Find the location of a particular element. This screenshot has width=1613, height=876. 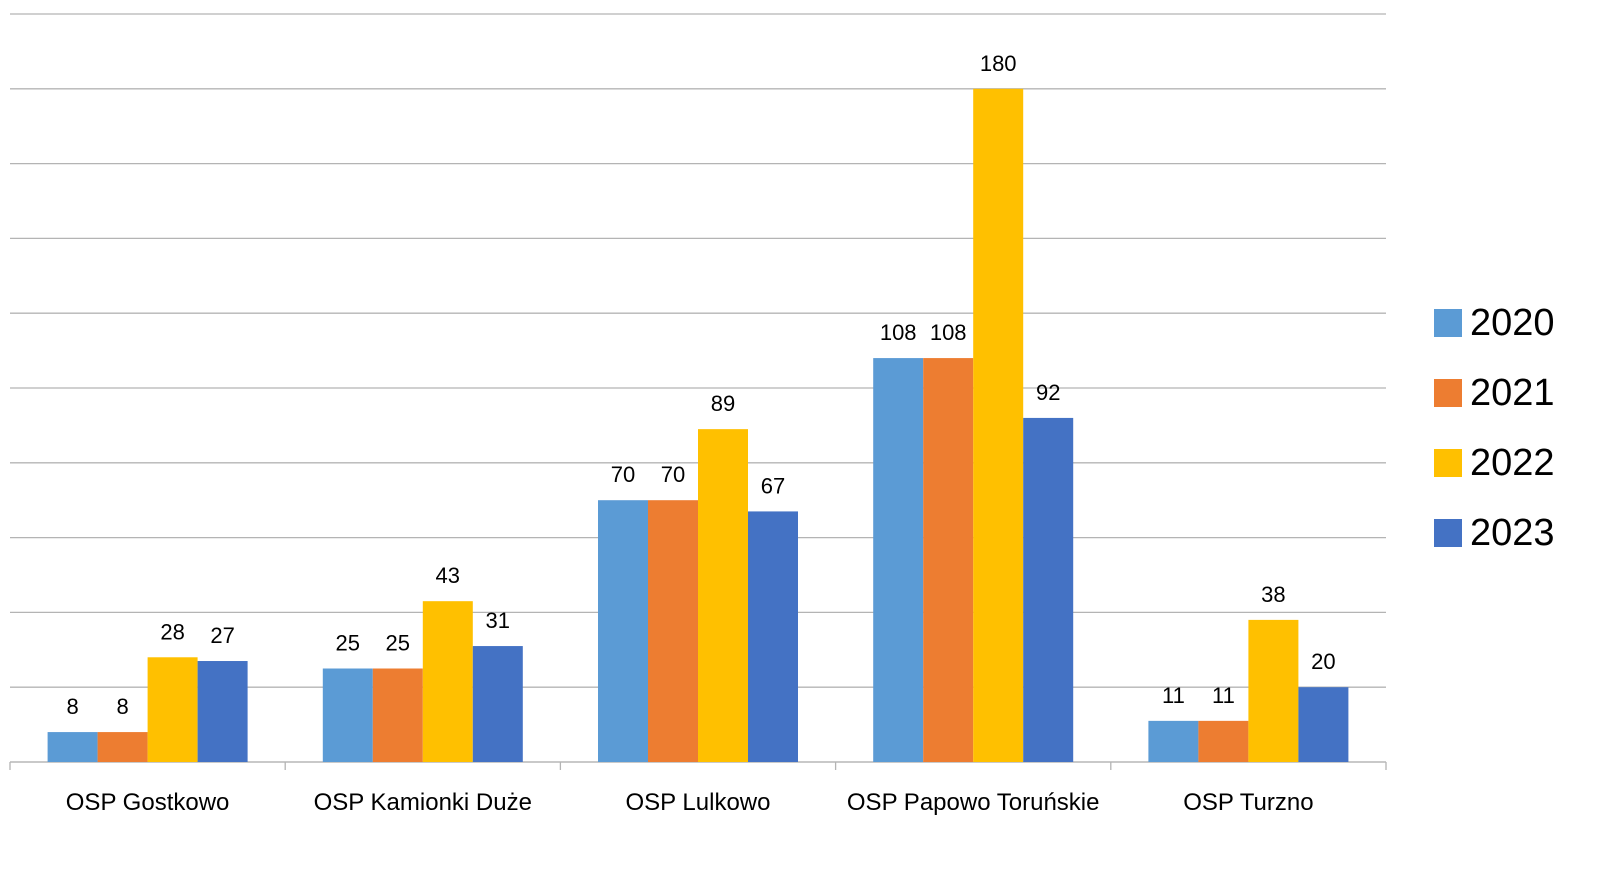

data-label: 31 is located at coordinates (498, 620).